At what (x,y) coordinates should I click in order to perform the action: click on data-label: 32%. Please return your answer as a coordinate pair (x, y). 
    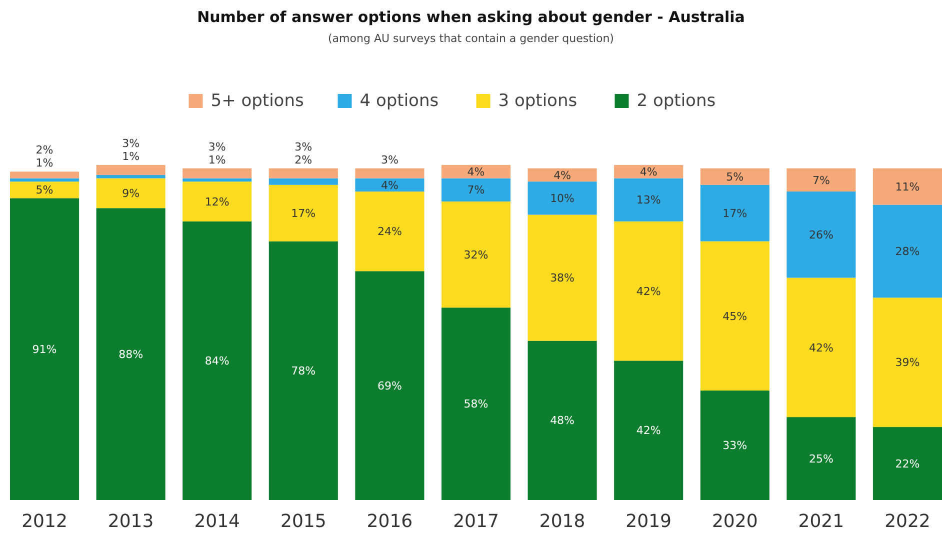
    Looking at the image, I should click on (476, 255).